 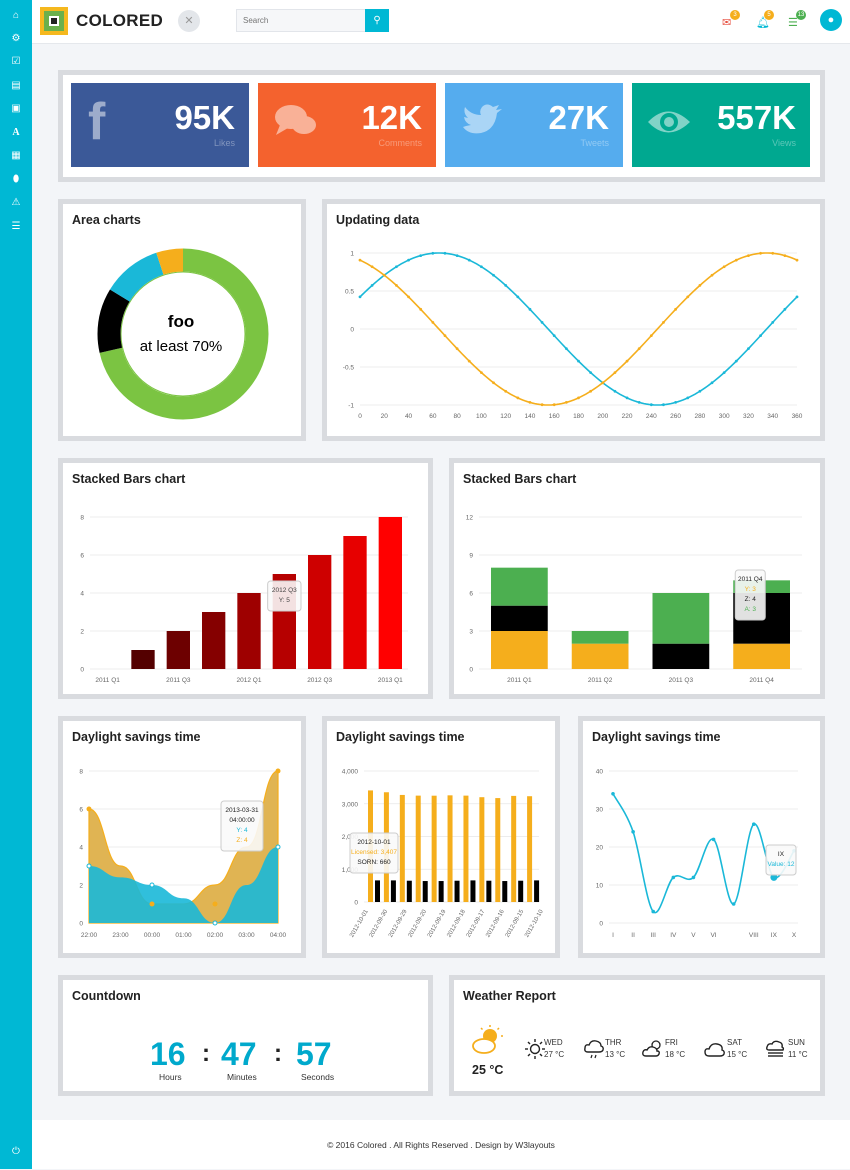 What do you see at coordinates (319, 680) in the screenshot?
I see `stacked1-x-tick: 2012 Q3` at bounding box center [319, 680].